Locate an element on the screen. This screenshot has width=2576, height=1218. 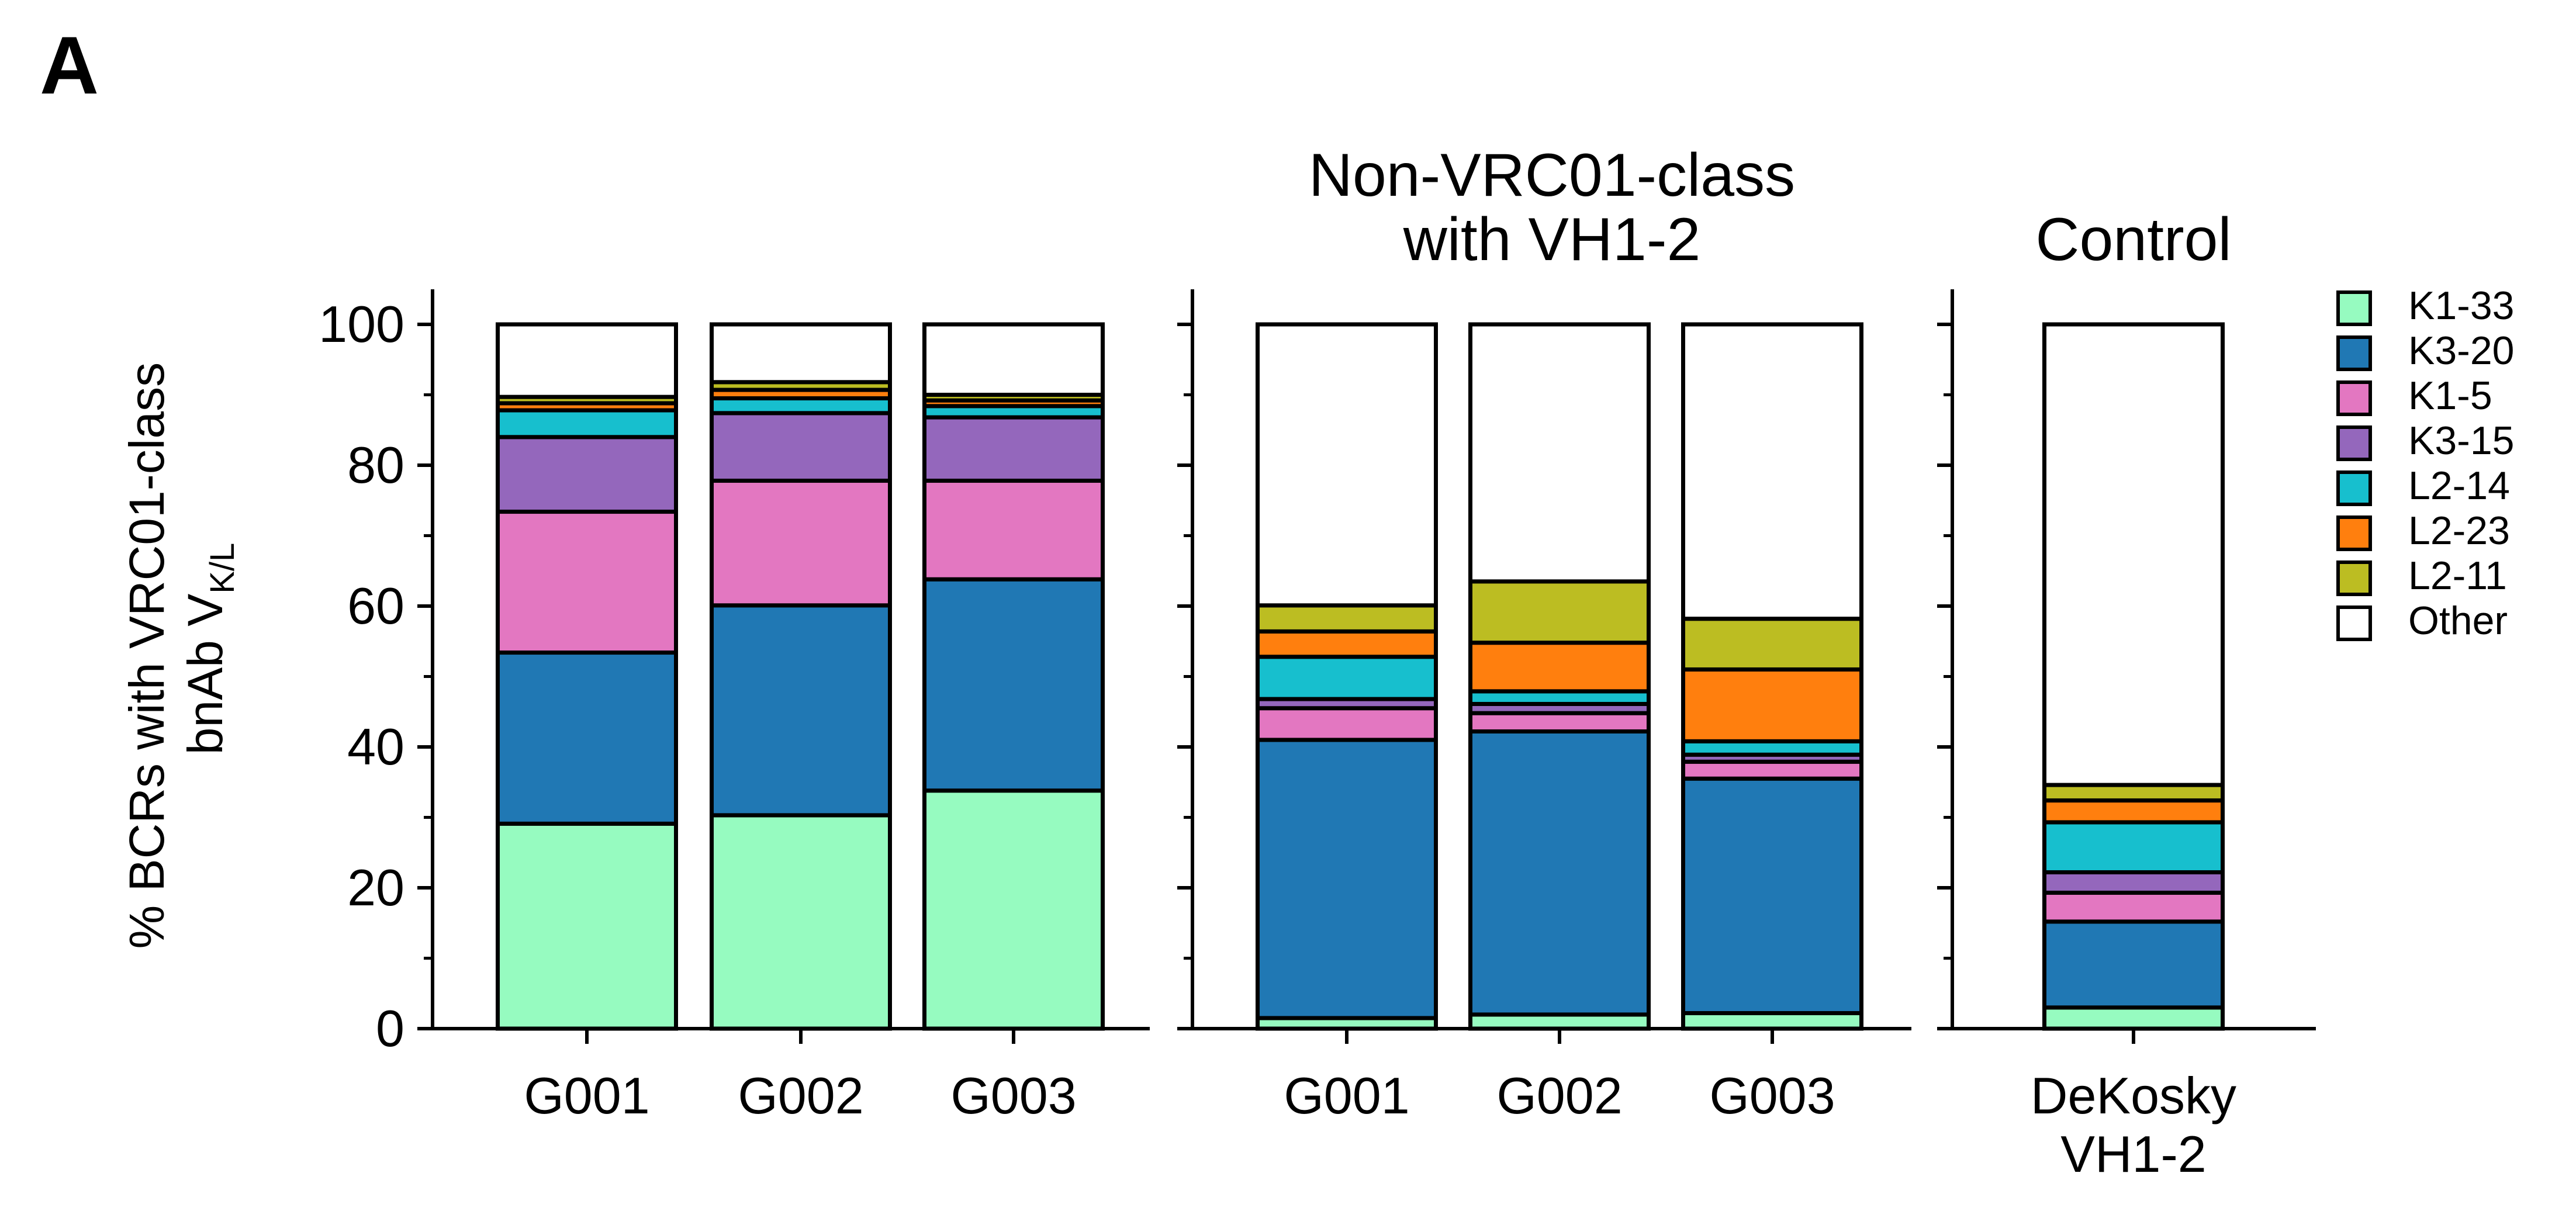
panel-title-line: Control is located at coordinates (2133, 240).